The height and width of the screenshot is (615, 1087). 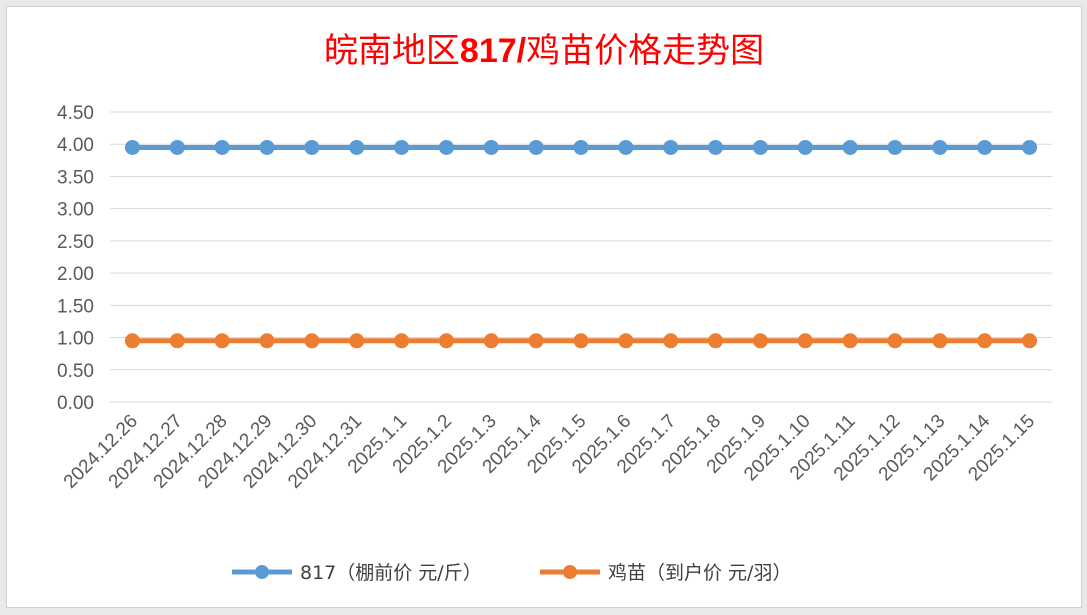 What do you see at coordinates (511, 573) in the screenshot?
I see `legend: 817（棚前价 元/斤） 鸡苗（到户价 元/羽）` at bounding box center [511, 573].